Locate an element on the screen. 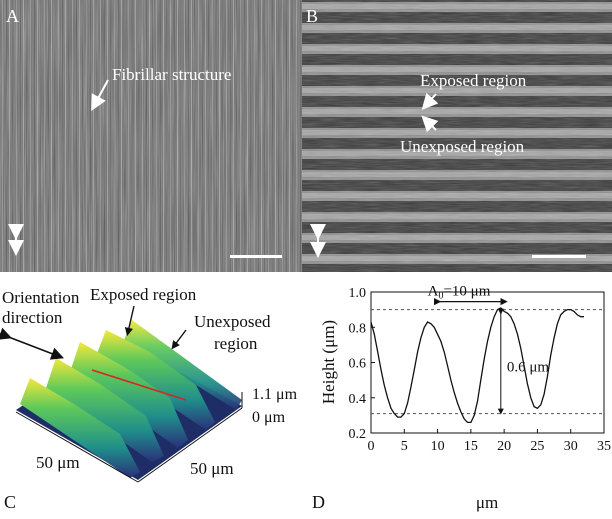 Image resolution: width=612 pixels, height=519 pixels. panel-d-letter: D is located at coordinates (318, 502).